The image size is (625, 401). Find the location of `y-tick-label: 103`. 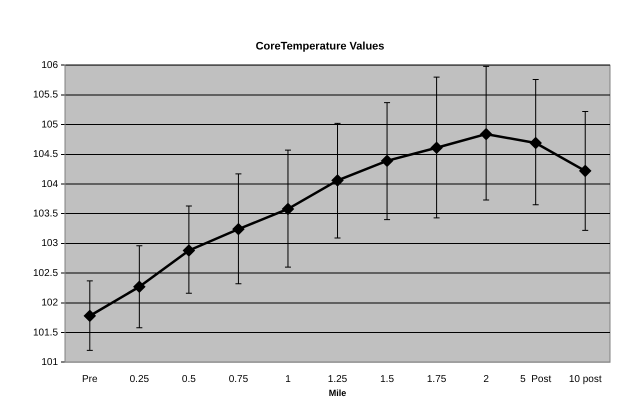

y-tick-label: 103 is located at coordinates (49, 244).